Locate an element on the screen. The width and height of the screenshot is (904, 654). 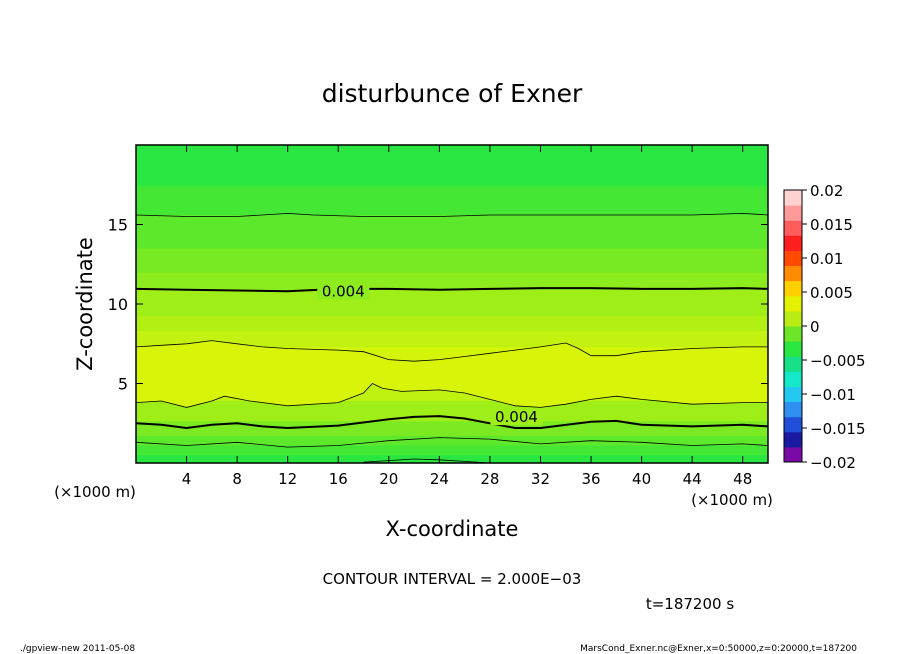
y-tick-label: 10 is located at coordinates (118, 304).